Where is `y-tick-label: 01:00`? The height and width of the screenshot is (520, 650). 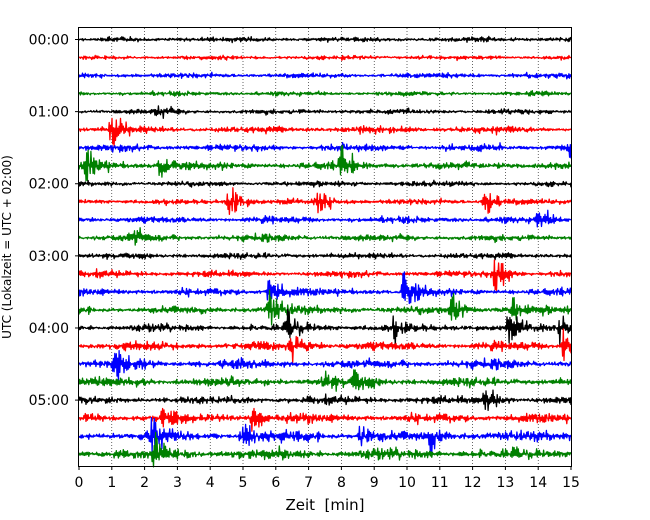 y-tick-label: 01:00 is located at coordinates (49, 113).